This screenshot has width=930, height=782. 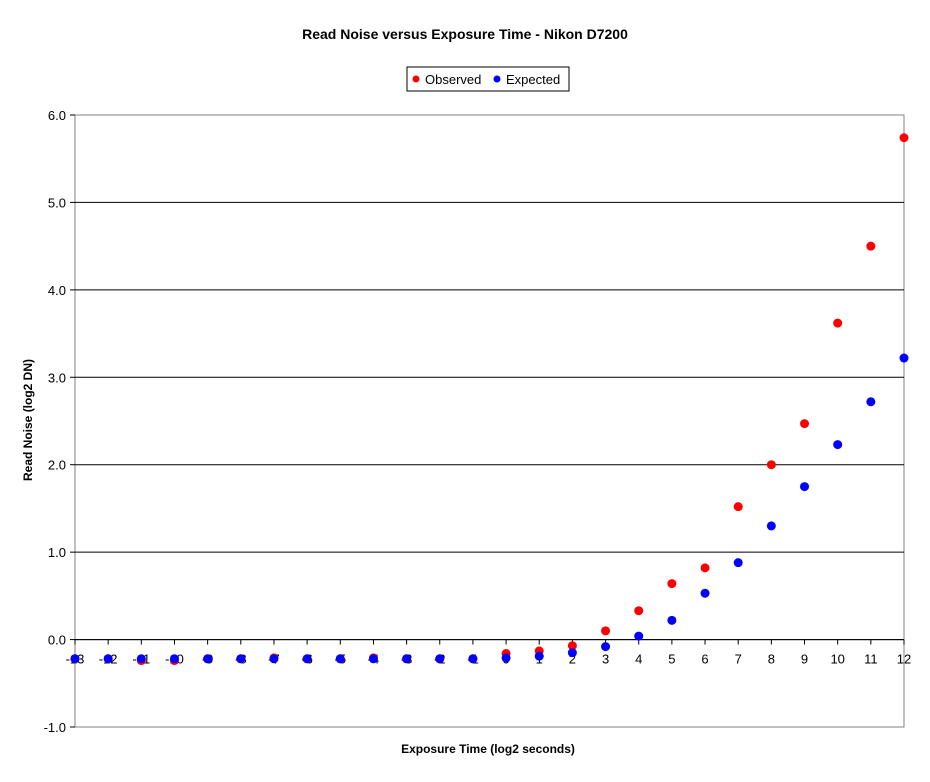 I want to click on legend-label-observed: Observed, so click(x=453, y=79).